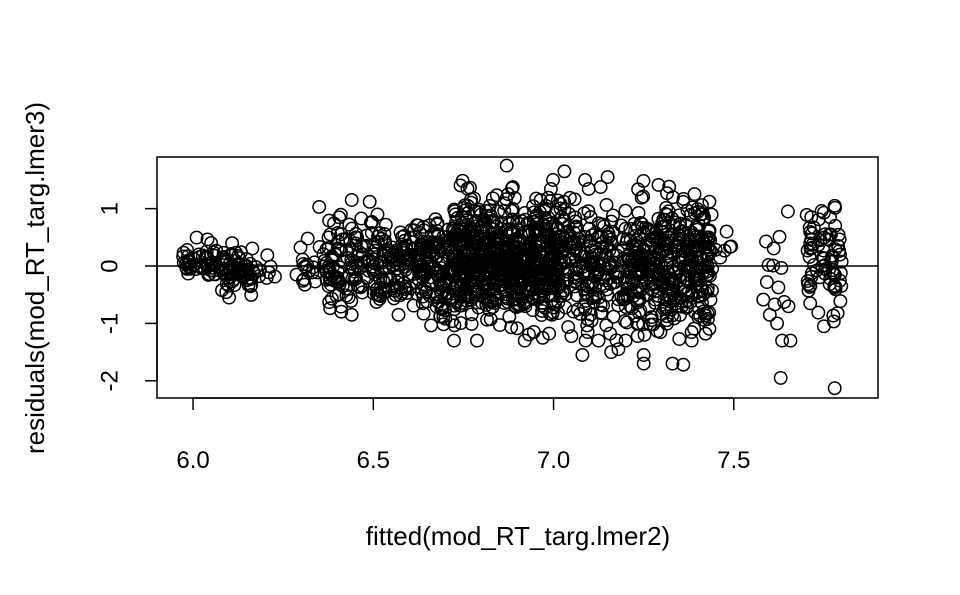  I want to click on y-axis-title: residuals(mod_RT_targ.lmer3), so click(35, 278).